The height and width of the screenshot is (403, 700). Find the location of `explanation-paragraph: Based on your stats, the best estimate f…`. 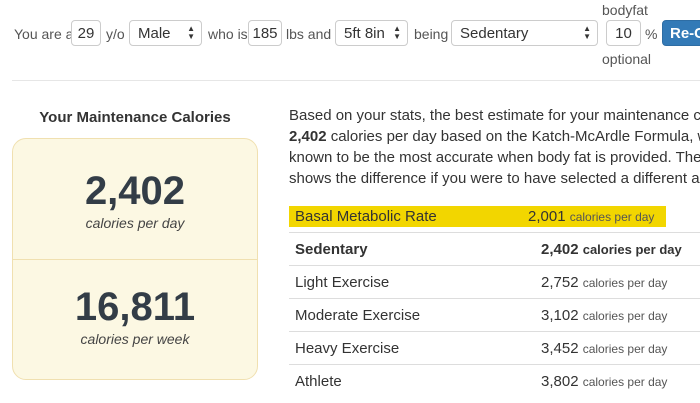

explanation-paragraph: Based on your stats, the best estimate f… is located at coordinates (494, 147).